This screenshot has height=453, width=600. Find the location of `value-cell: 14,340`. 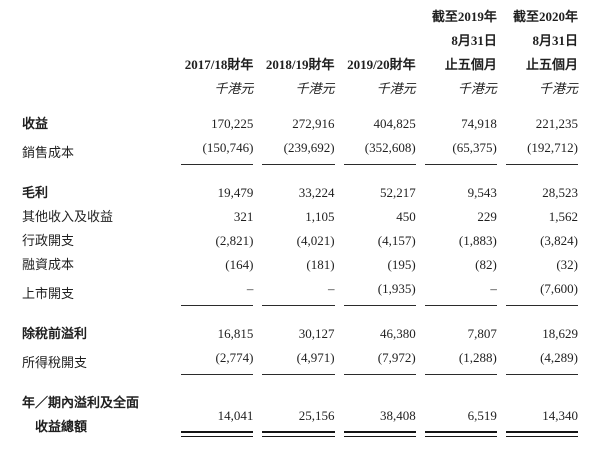

value-cell: 14,340 is located at coordinates (537, 415).